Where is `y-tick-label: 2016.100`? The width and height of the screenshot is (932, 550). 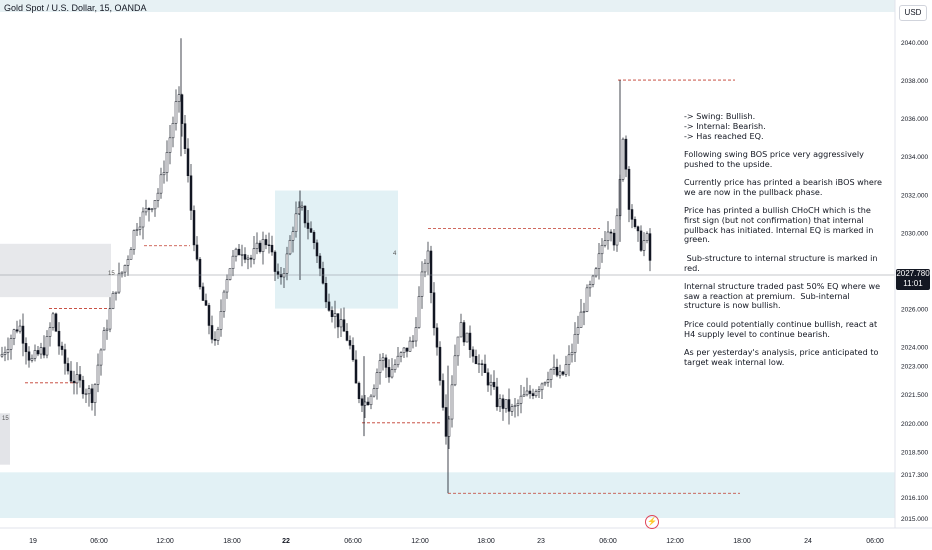
y-tick-label: 2016.100 is located at coordinates (914, 498).